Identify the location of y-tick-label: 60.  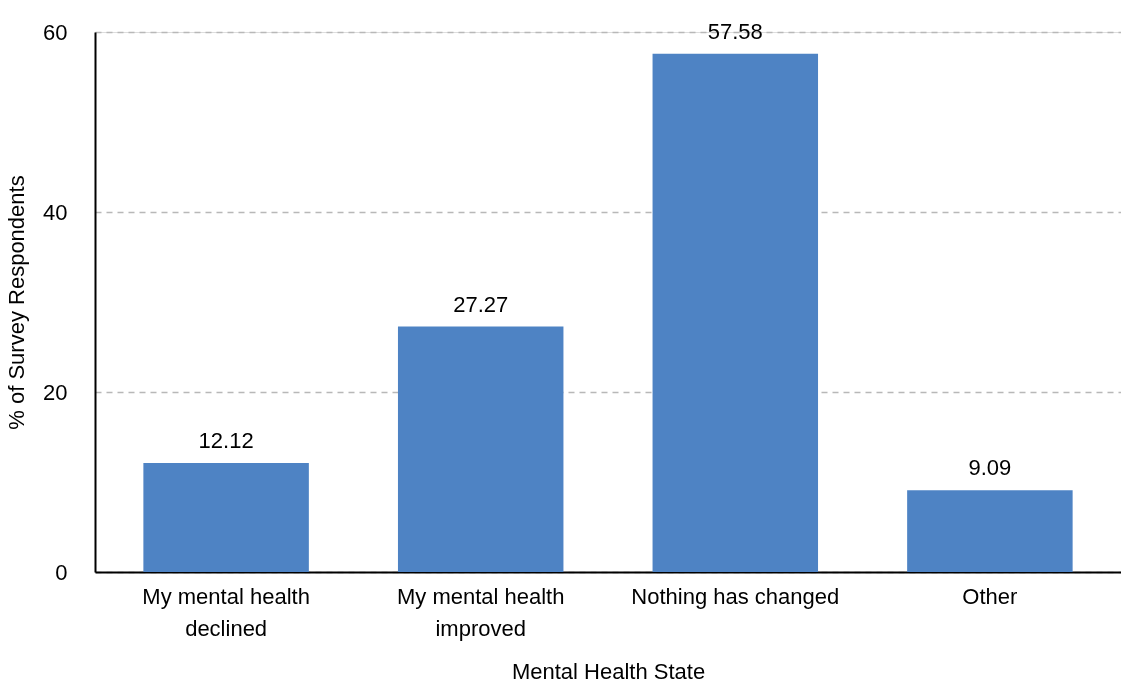
(55, 32).